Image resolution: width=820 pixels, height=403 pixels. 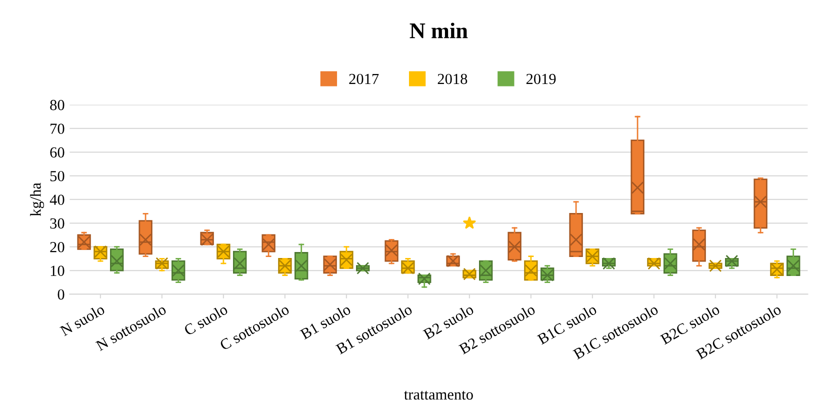 I want to click on legend-label: 2017, so click(x=364, y=79).